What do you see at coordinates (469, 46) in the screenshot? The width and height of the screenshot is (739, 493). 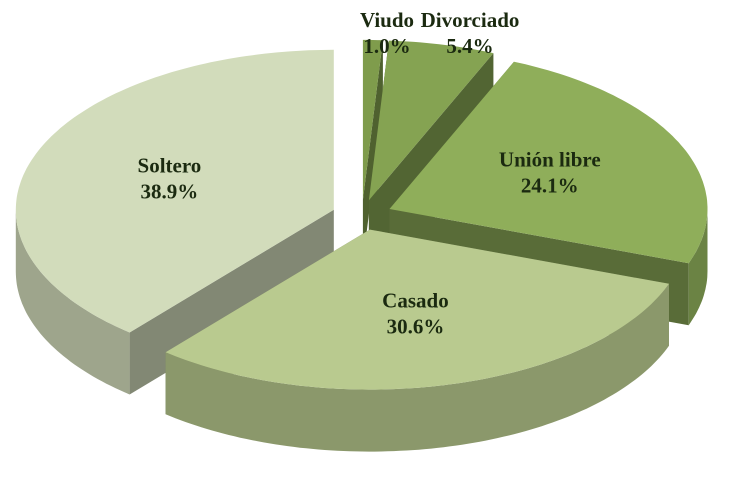 I see `slice-value-label: 5.4%` at bounding box center [469, 46].